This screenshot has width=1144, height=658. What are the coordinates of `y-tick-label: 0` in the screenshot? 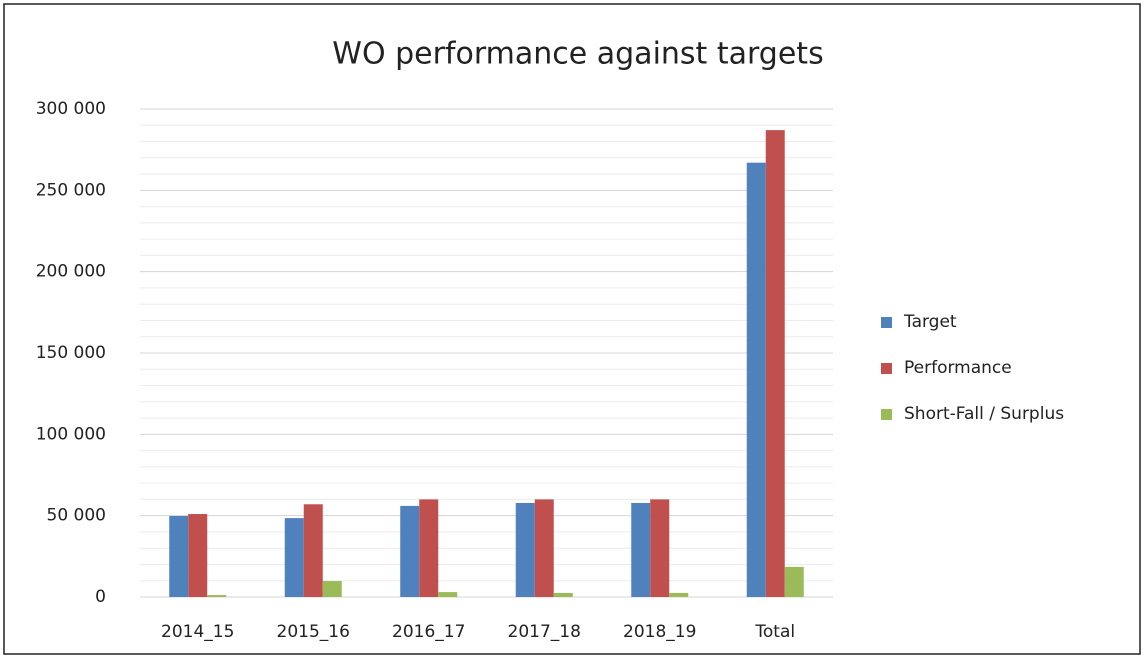 It's located at (100, 597).